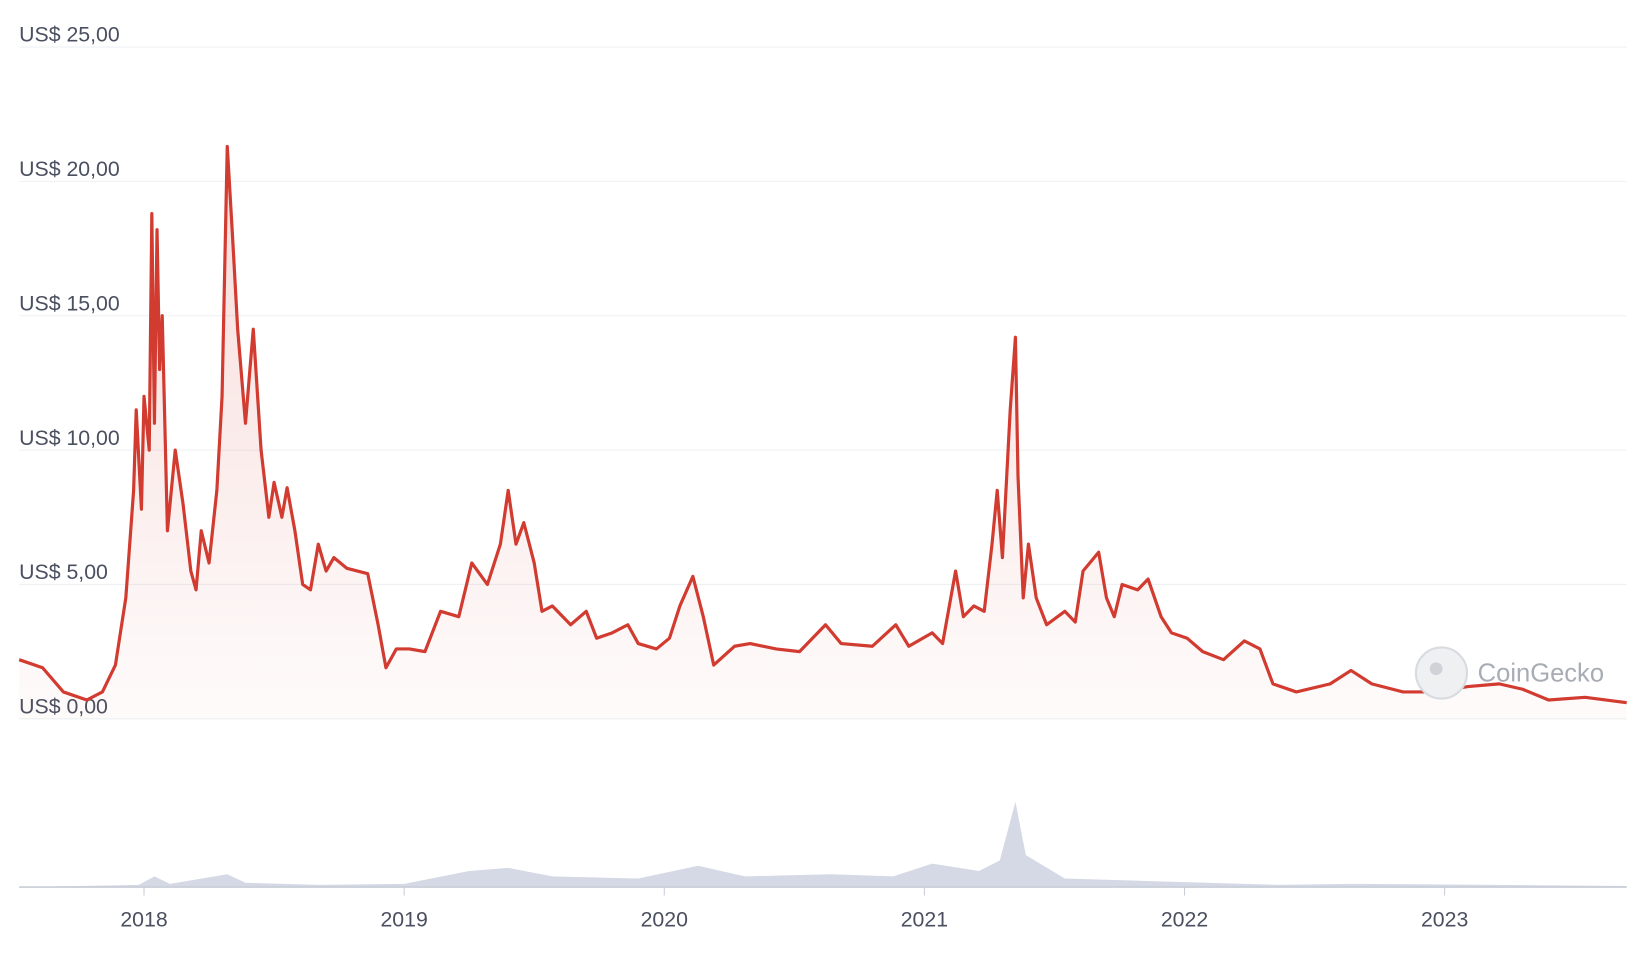  Describe the element at coordinates (143, 919) in the screenshot. I see `x-tick-label: 2018` at that location.